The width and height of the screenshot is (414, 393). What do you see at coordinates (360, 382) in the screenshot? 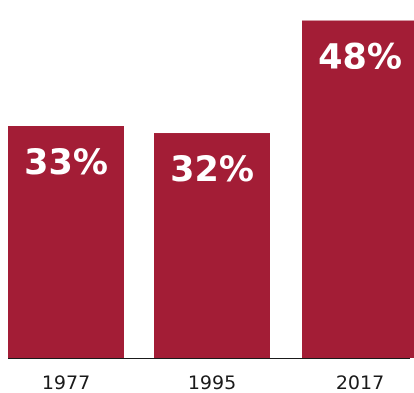
I see `x-tick-label-2017: 2017` at bounding box center [360, 382].